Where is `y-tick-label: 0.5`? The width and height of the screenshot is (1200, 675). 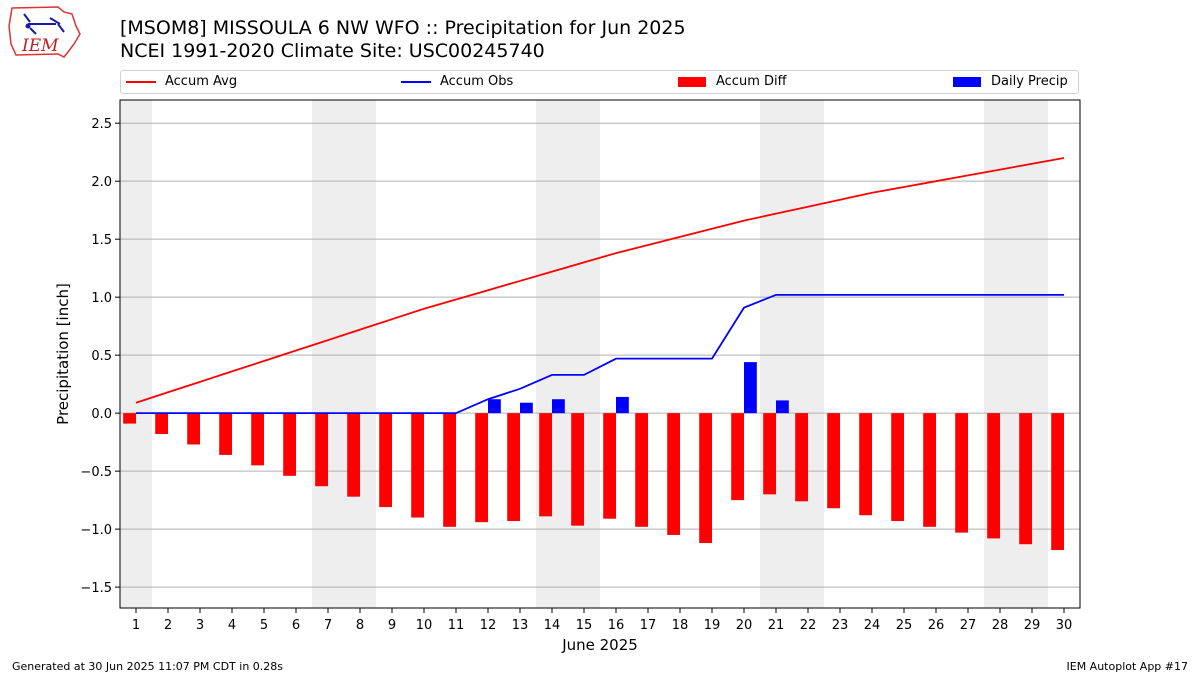 y-tick-label: 0.5 is located at coordinates (101, 356).